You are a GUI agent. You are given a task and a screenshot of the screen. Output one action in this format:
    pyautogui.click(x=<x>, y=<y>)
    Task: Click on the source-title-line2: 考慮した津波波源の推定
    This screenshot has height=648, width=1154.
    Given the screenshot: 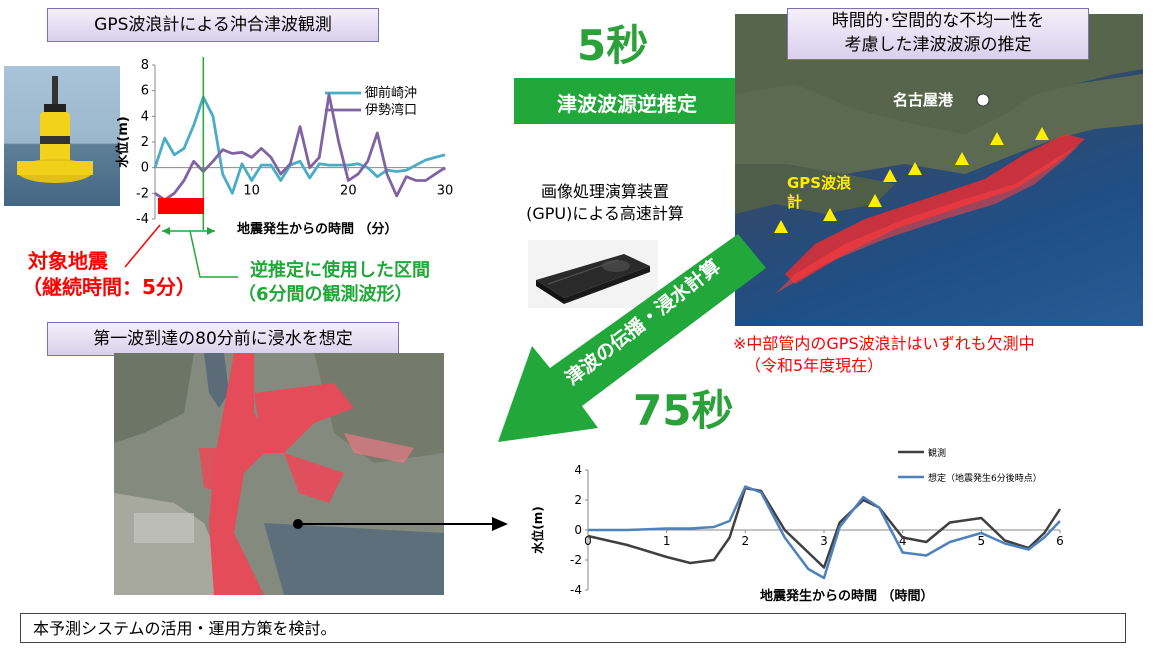 What is the action you would take?
    pyautogui.click(x=938, y=45)
    